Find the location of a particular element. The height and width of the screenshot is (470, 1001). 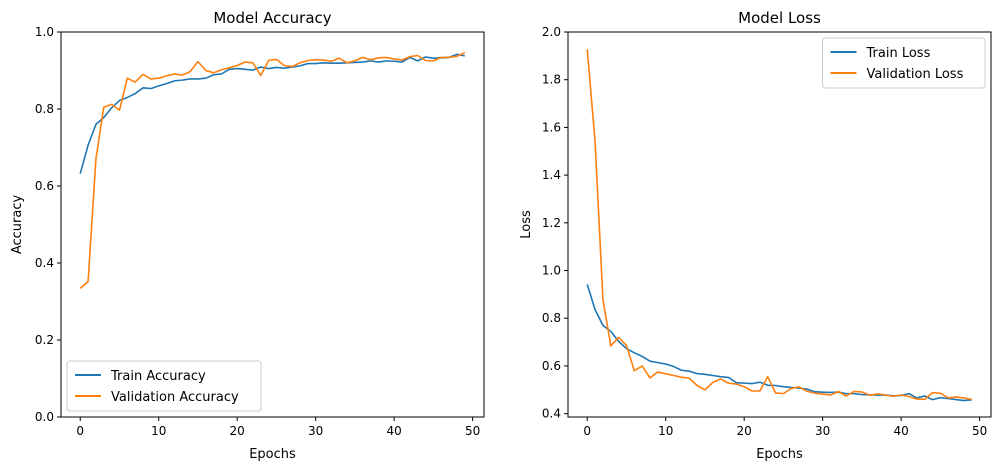

legend: Train Loss Validation Loss is located at coordinates (904, 63).